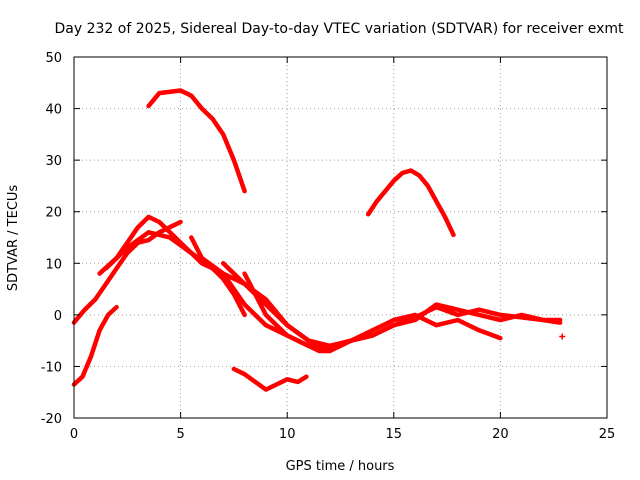 The width and height of the screenshot is (640, 480). What do you see at coordinates (270, 379) in the screenshot?
I see `series-pass-i` at bounding box center [270, 379].